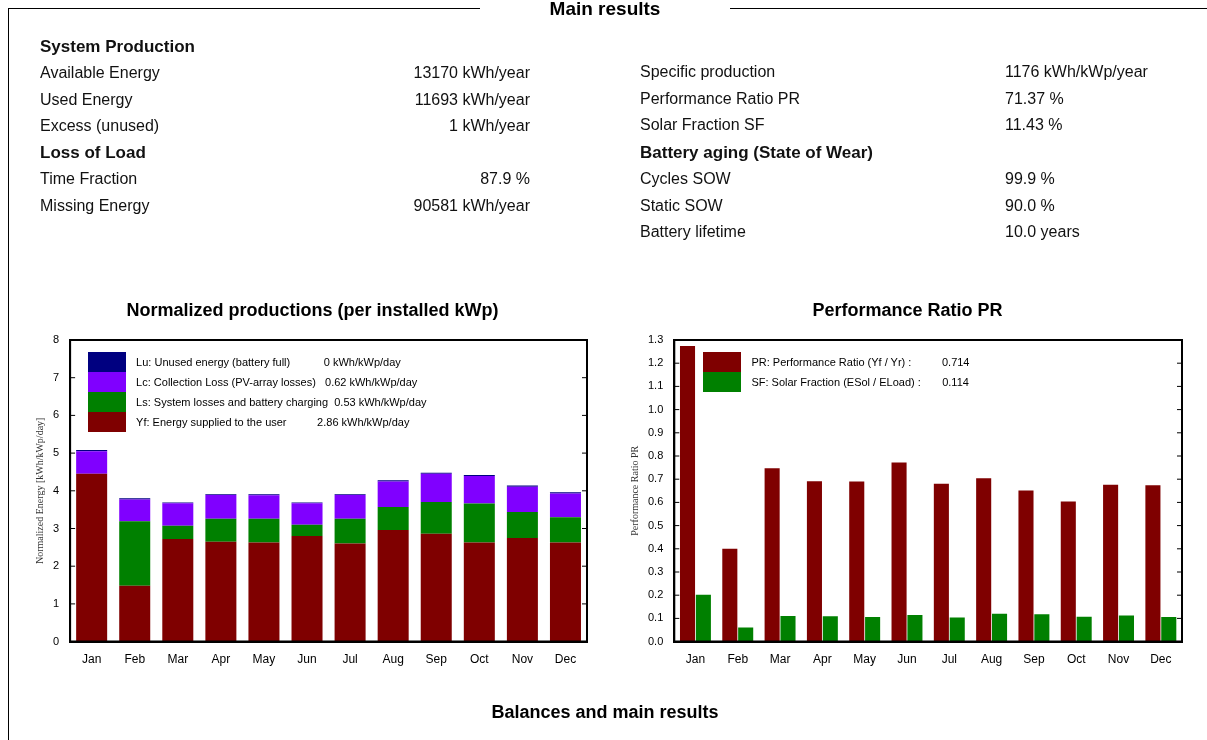 Image resolution: width=1207 pixels, height=740 pixels. I want to click on text: Battery lifetime, so click(693, 232).